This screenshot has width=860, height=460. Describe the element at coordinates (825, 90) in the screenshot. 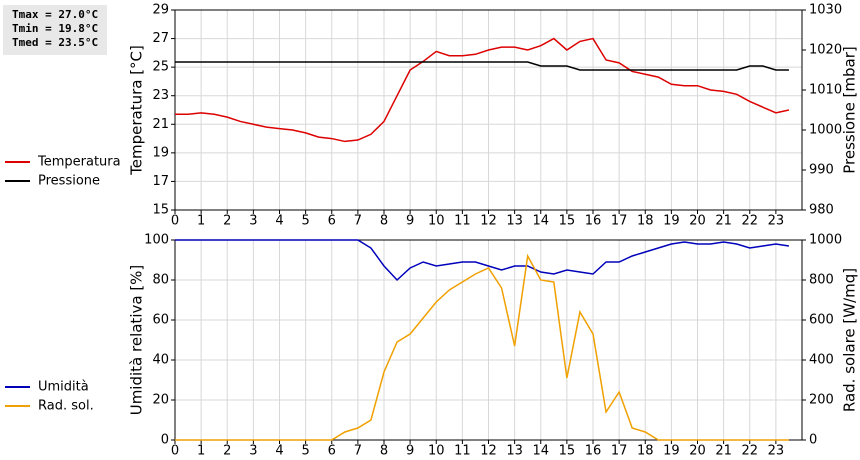

I see `y2-tick-label: 1010` at that location.